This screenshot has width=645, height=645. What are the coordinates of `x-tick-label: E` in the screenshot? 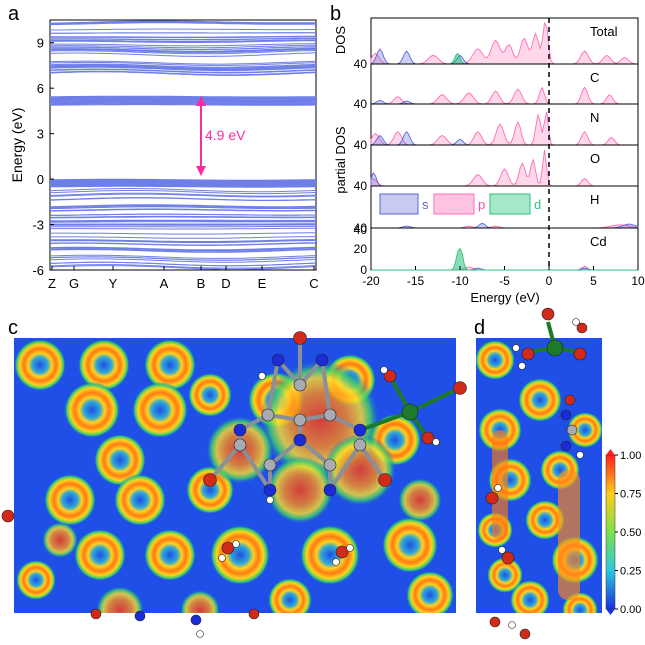 It's located at (262, 283).